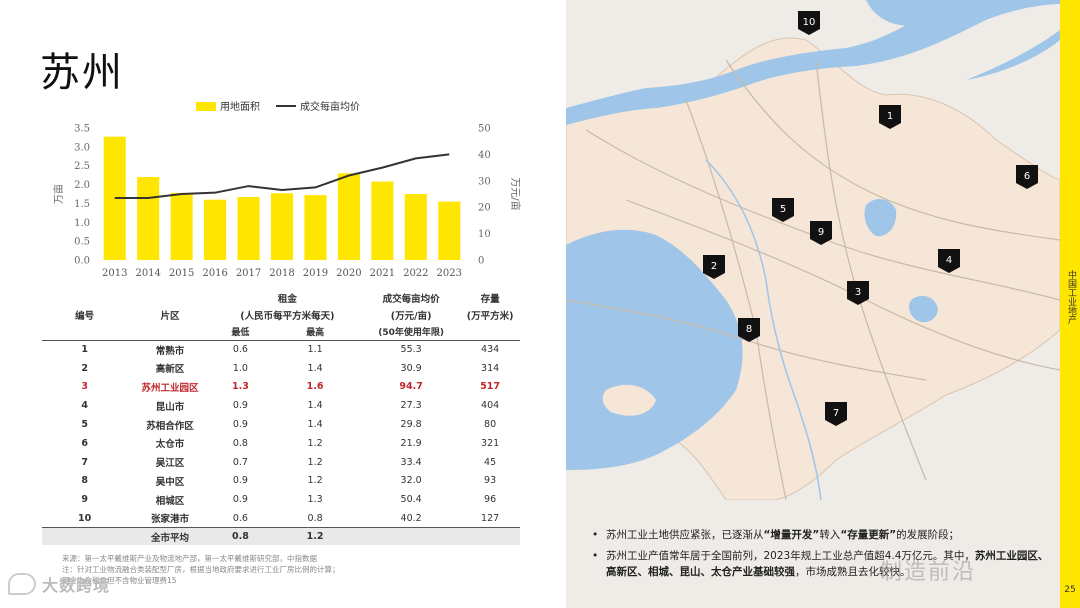 This screenshot has width=1080, height=608. What do you see at coordinates (84, 462) in the screenshot?
I see `cell-no: 7` at bounding box center [84, 462].